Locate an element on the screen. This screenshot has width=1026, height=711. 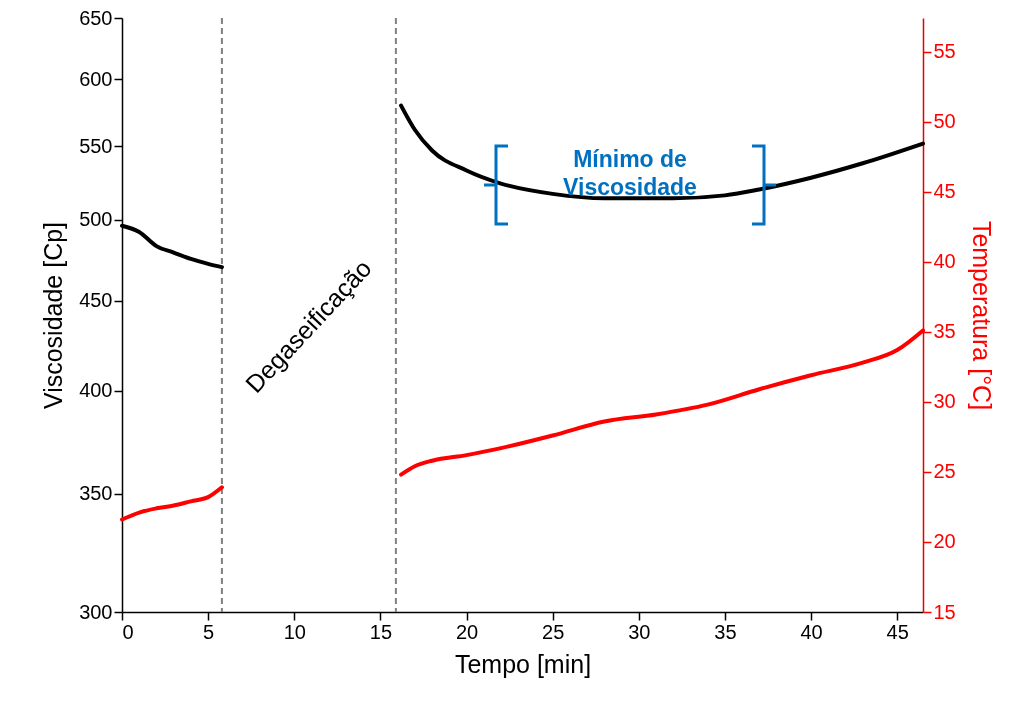
x-tick-label: 35 is located at coordinates (725, 631).